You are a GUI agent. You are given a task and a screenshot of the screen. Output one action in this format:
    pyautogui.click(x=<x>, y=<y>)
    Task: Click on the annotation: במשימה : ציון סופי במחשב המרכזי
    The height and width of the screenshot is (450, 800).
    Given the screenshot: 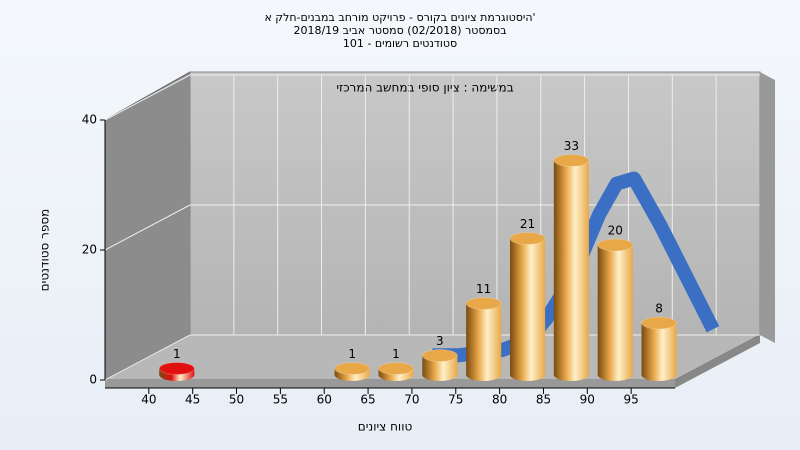 What is the action you would take?
    pyautogui.click(x=424, y=88)
    